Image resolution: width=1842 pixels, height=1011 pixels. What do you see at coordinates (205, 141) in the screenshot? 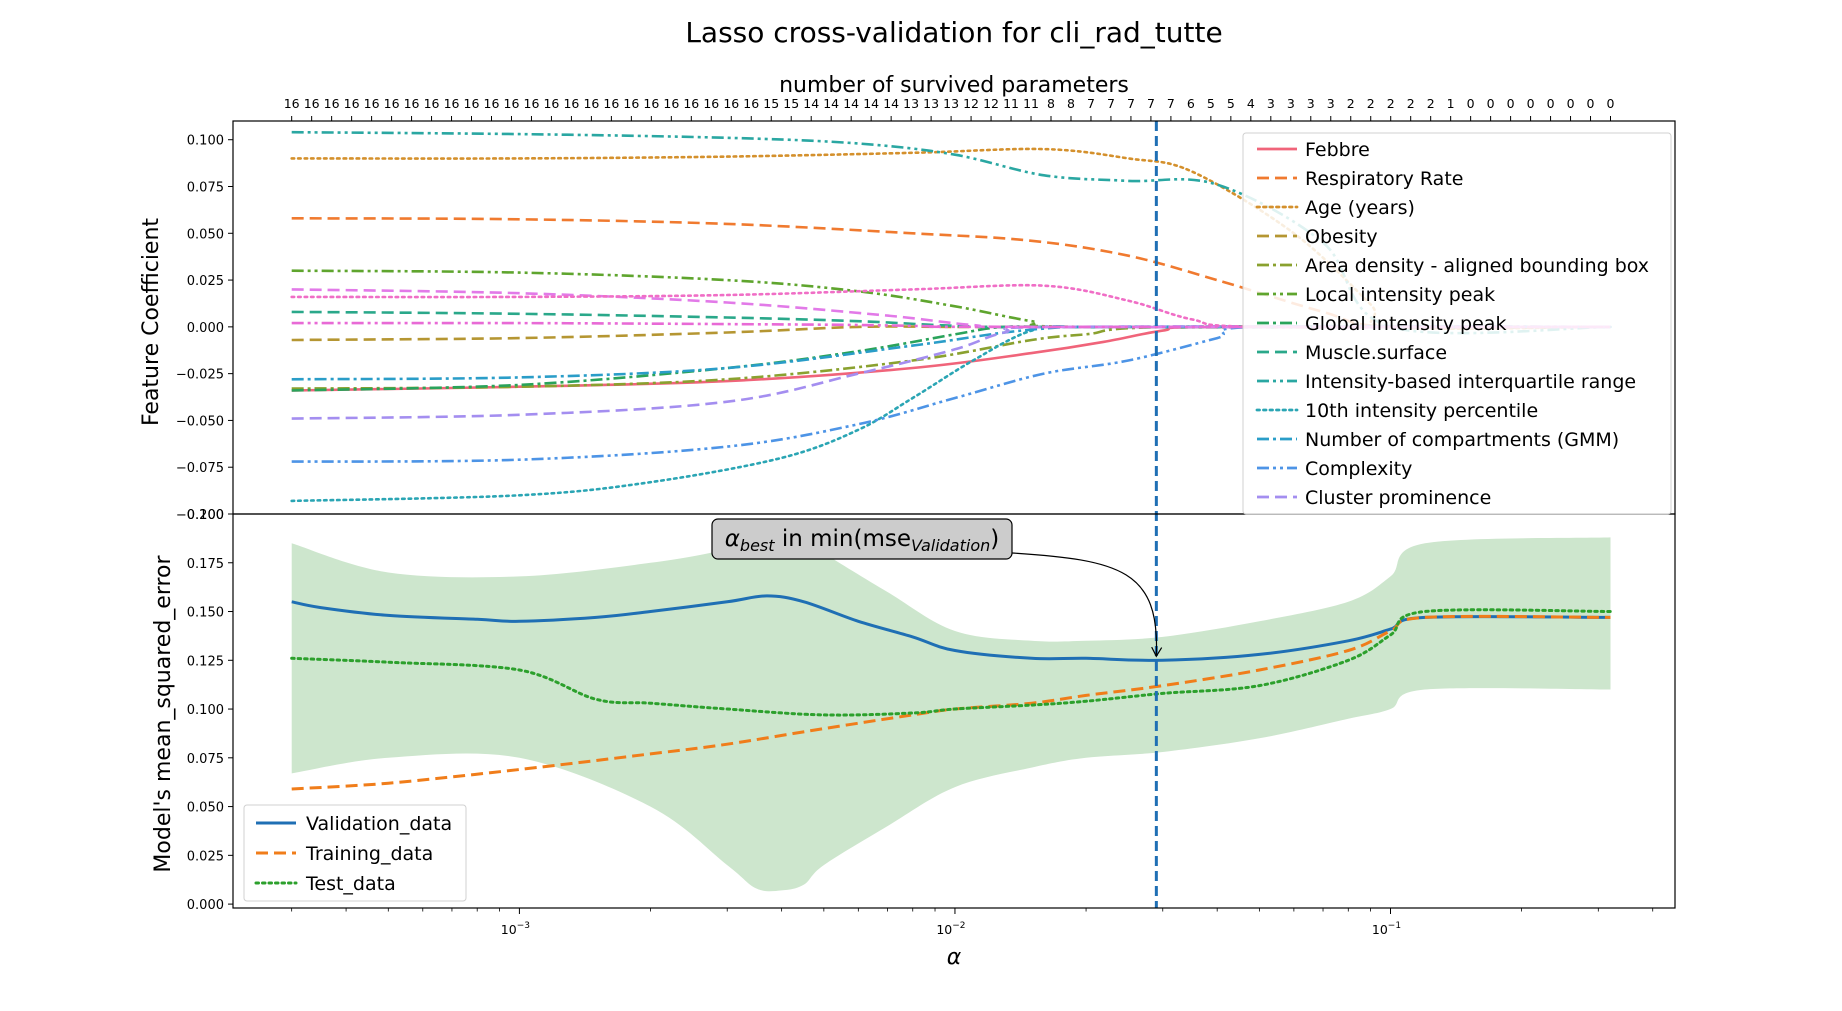
I see `top-ytick-label: 0.100` at bounding box center [205, 141].